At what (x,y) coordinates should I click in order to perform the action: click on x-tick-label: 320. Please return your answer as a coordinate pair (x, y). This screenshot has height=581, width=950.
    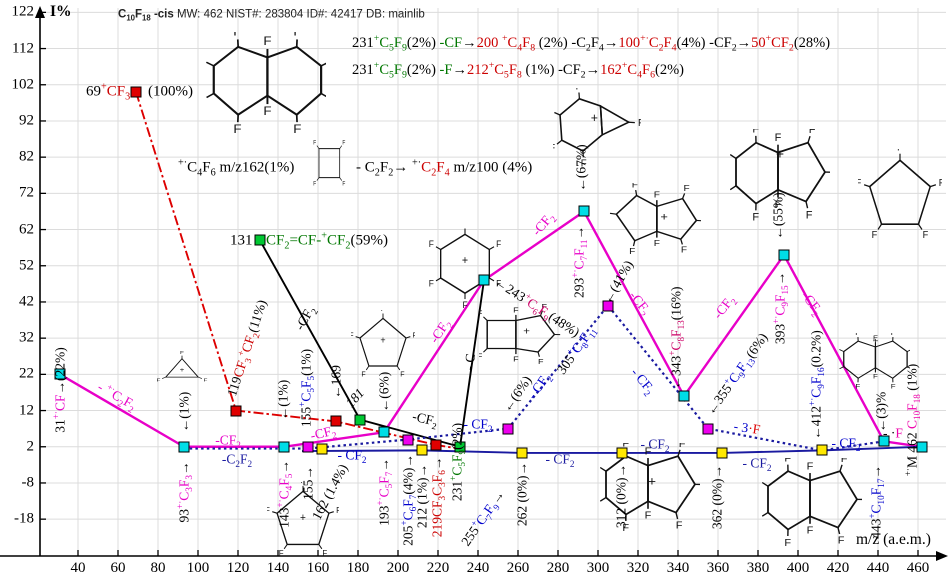
    Looking at the image, I should click on (638, 568).